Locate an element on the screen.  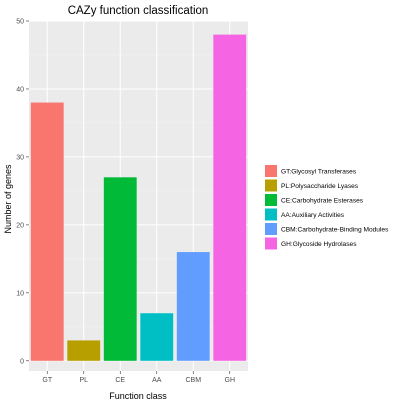
legend-key-gt is located at coordinates (271, 171).